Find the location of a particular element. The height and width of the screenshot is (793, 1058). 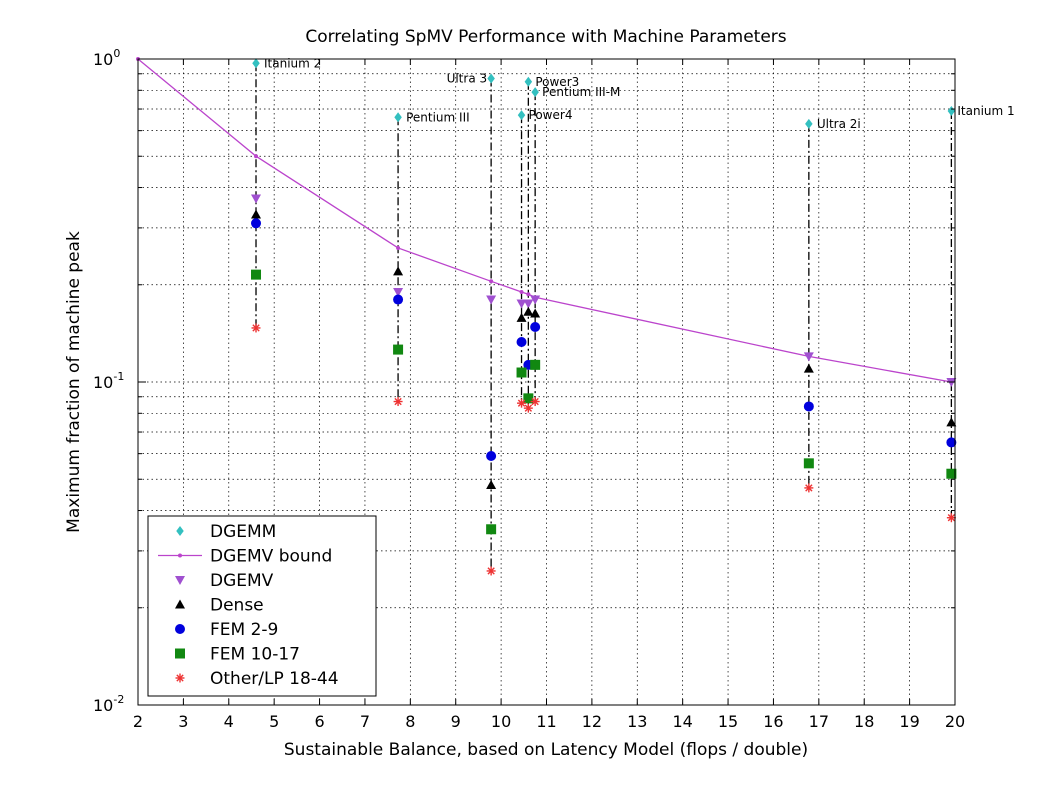

x-tick-label: 15 is located at coordinates (728, 721).